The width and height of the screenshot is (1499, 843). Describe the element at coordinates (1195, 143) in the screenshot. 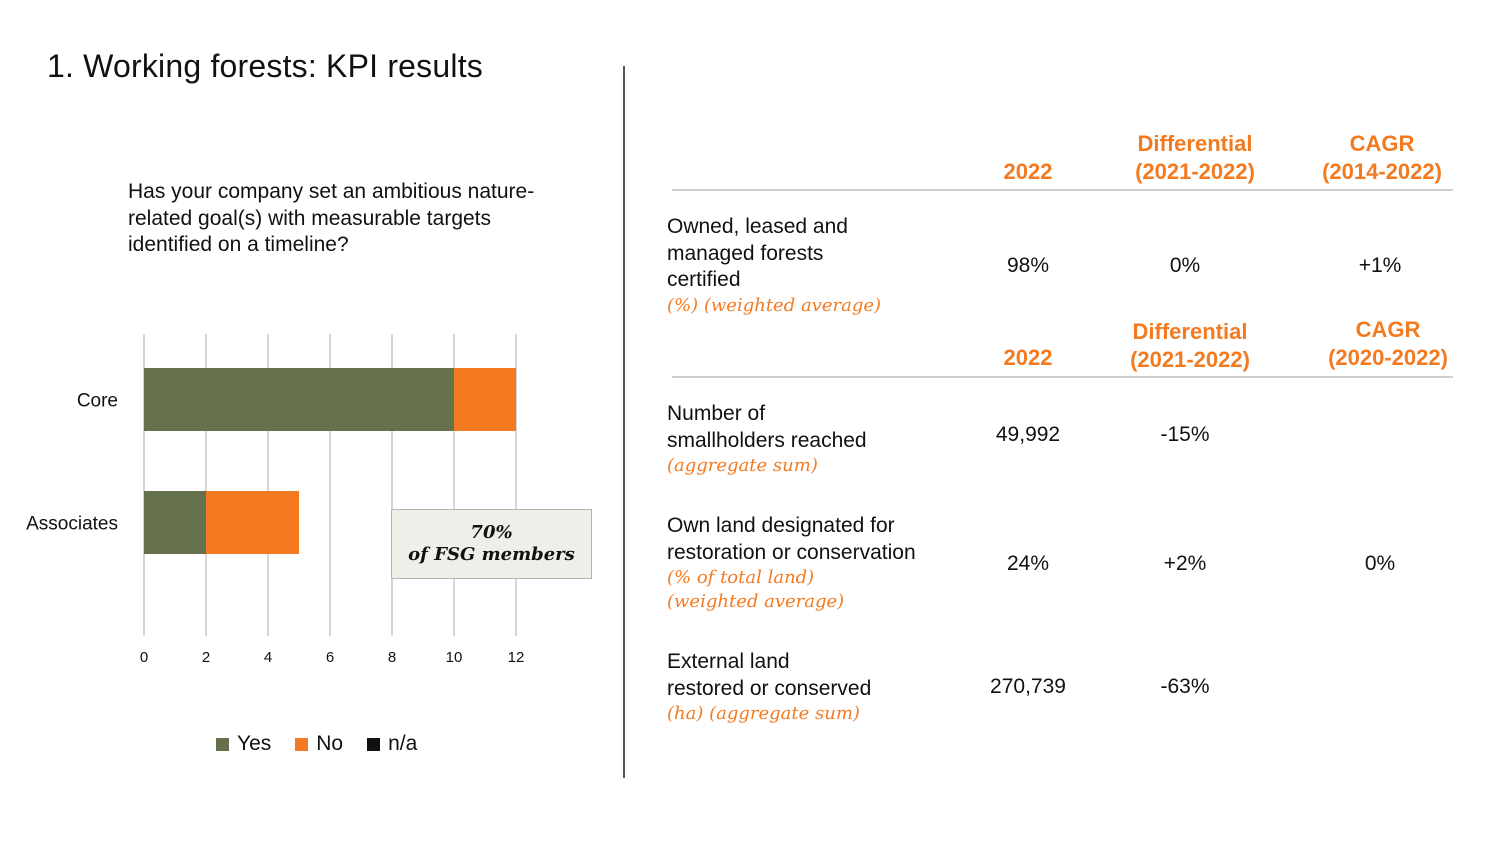

I see `table1-header-diff-line1: Differential` at that location.